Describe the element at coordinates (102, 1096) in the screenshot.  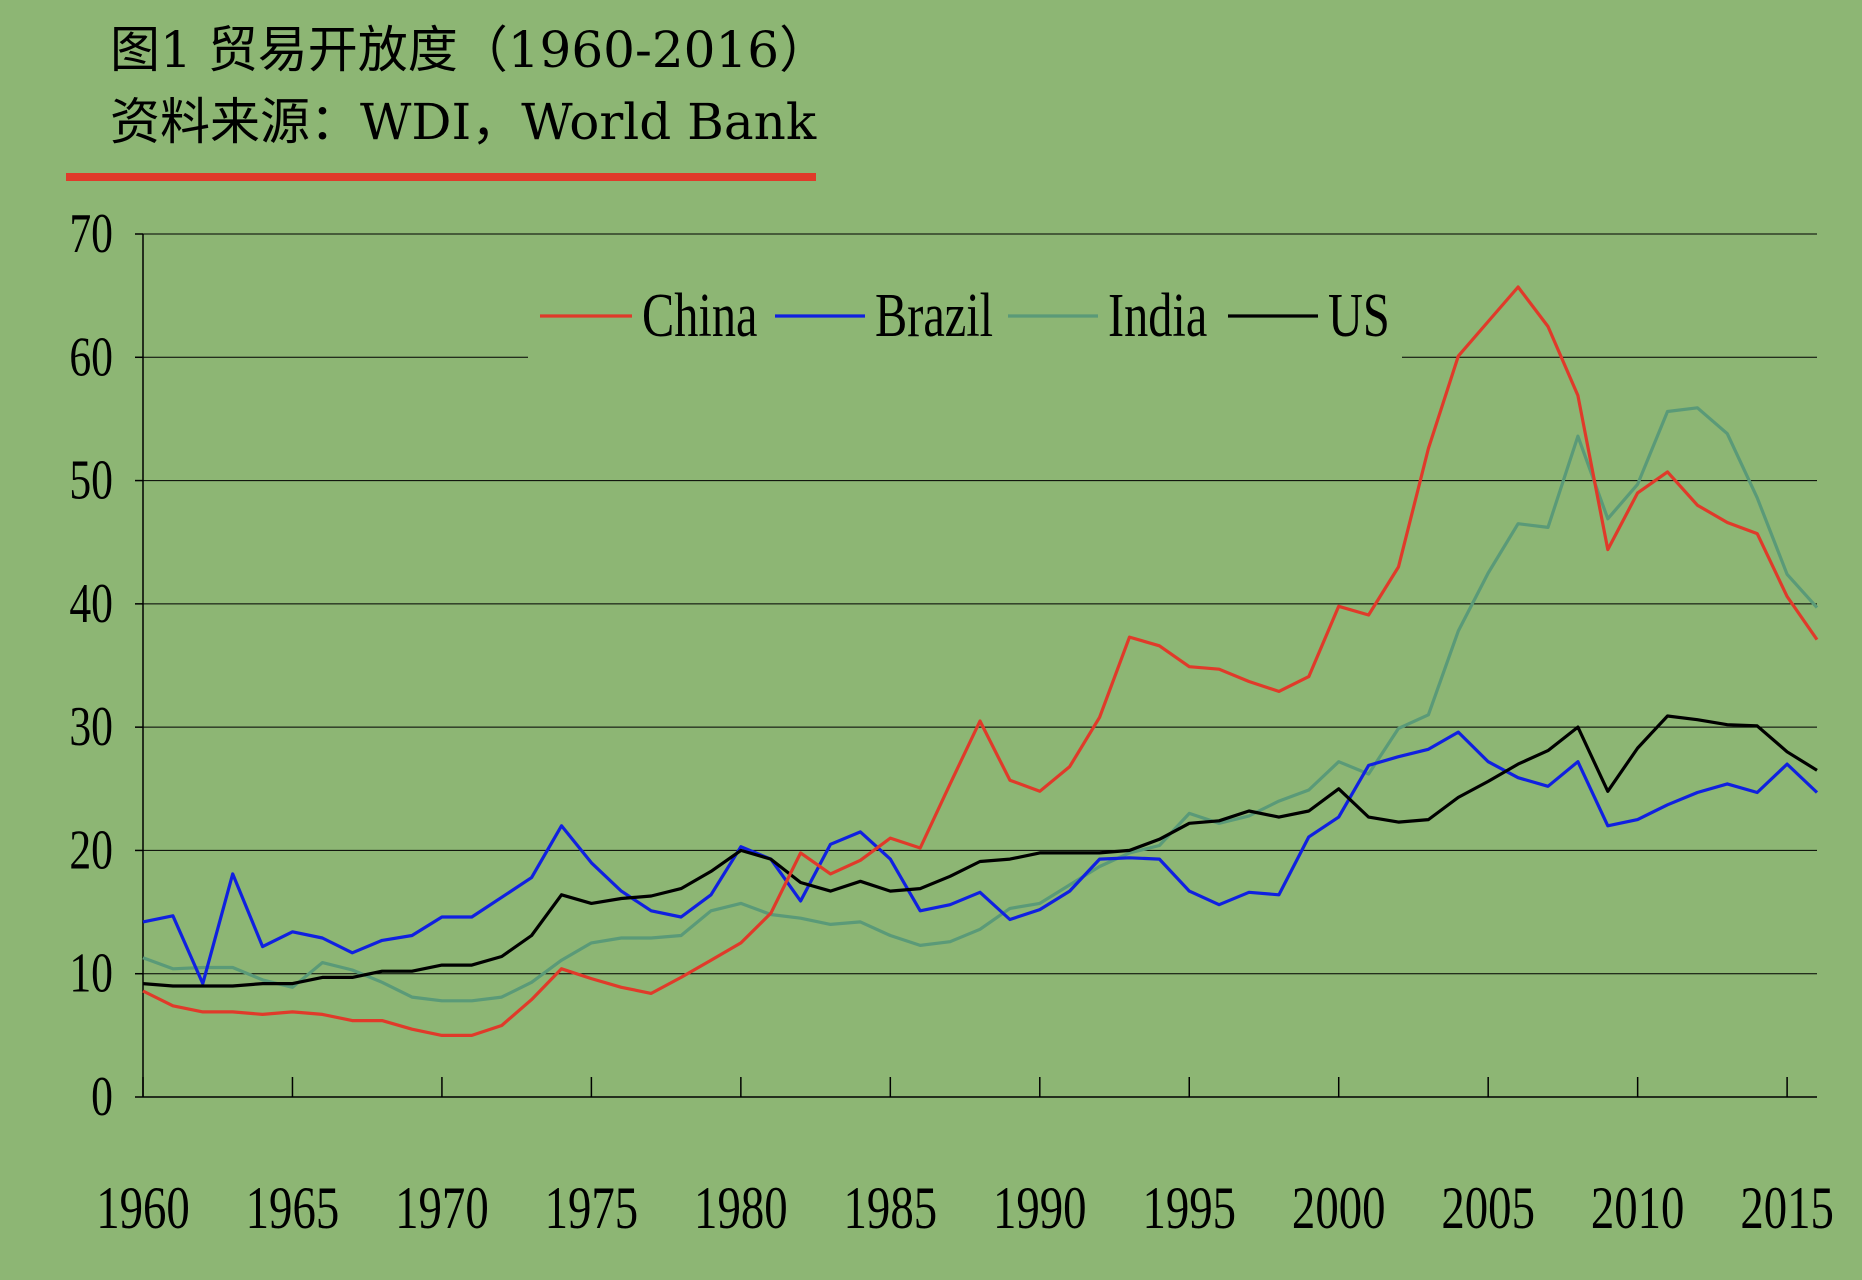
I see `y-tick-label: 0` at that location.